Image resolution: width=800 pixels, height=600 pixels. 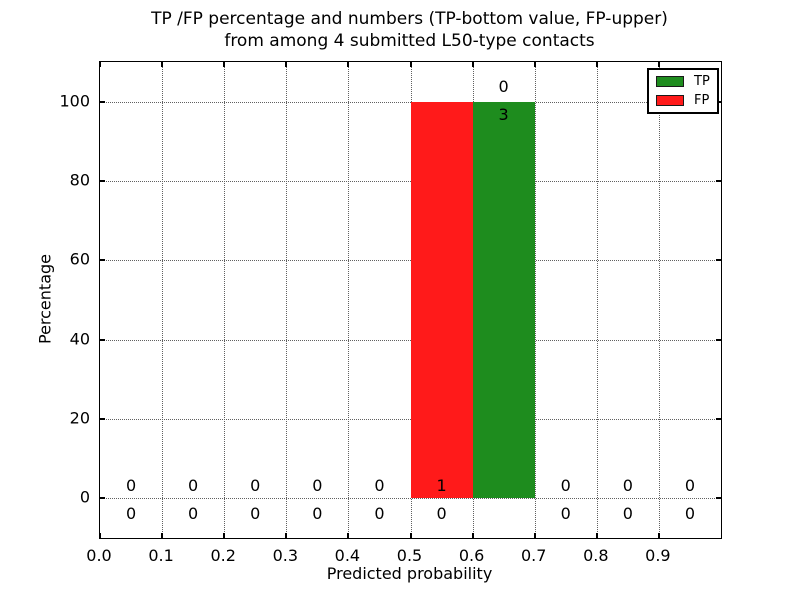 What do you see at coordinates (670, 100) in the screenshot?
I see `legend-swatch-fp` at bounding box center [670, 100].